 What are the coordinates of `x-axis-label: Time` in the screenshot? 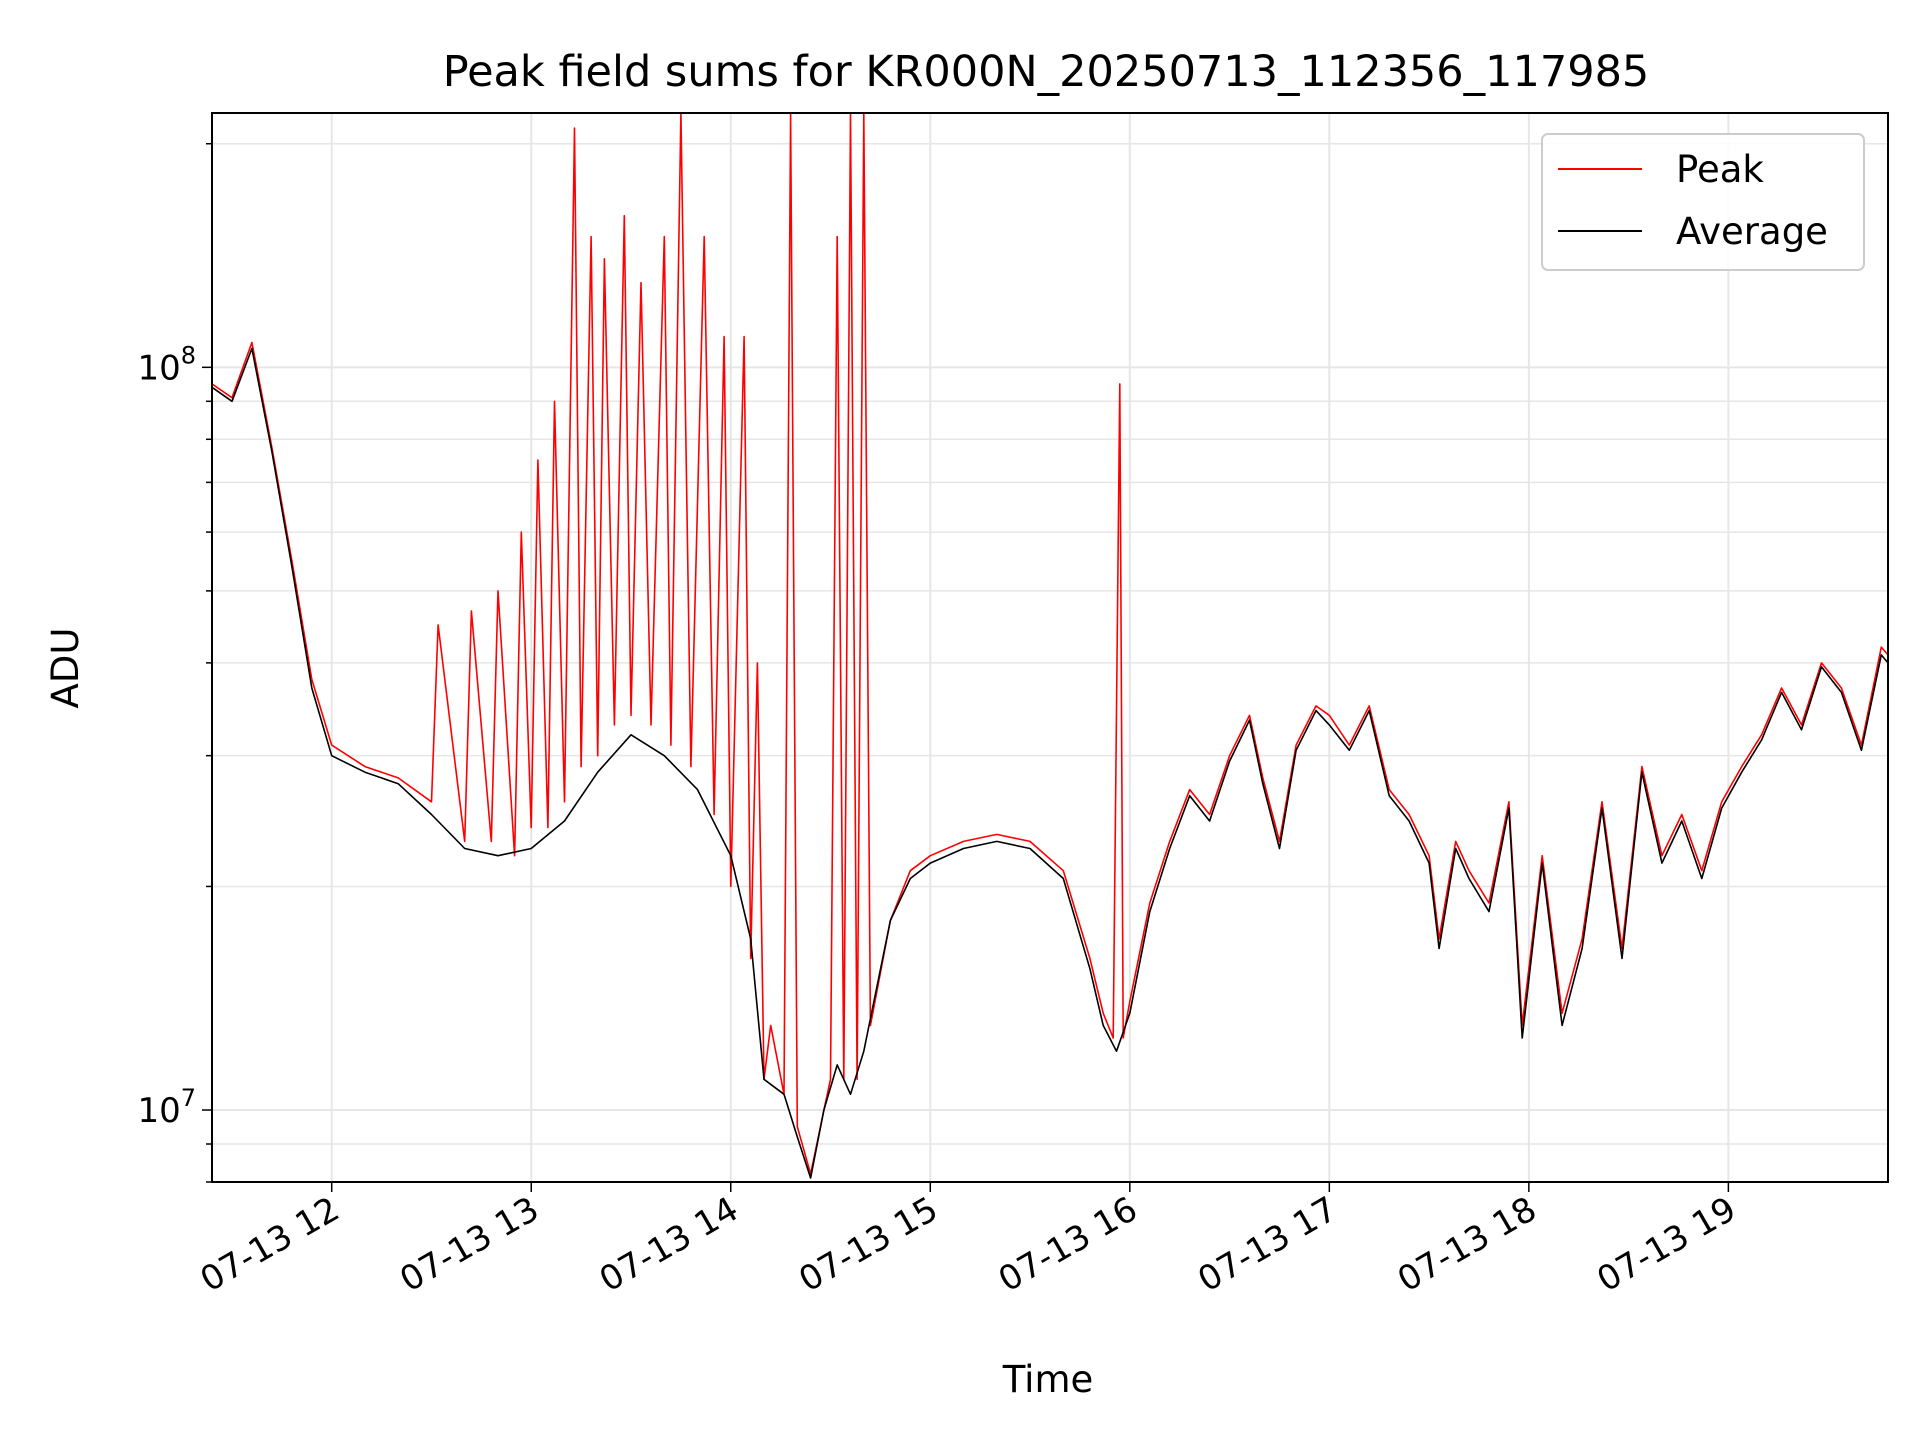 It's located at (1048, 1379).